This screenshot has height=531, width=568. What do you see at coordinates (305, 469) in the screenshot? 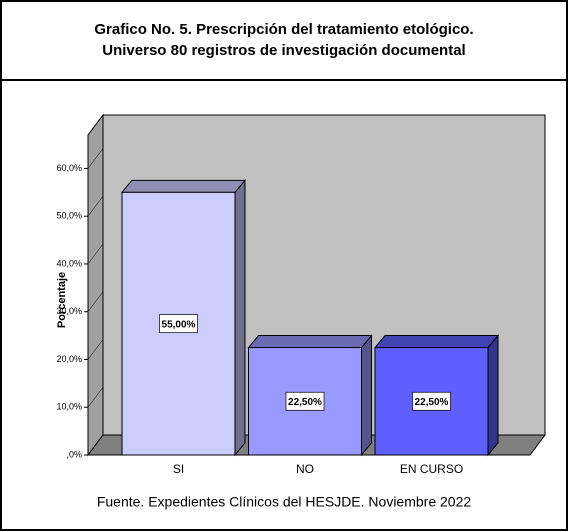
I see `x-tick-label: NO` at bounding box center [305, 469].